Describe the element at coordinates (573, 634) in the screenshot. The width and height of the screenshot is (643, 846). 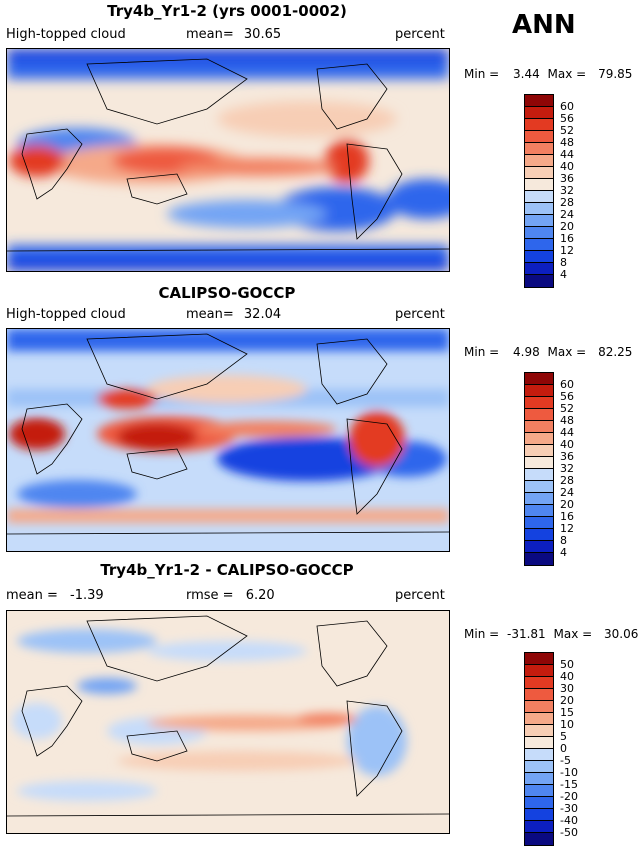
I see `panel-3-max-label: Max =` at that location.